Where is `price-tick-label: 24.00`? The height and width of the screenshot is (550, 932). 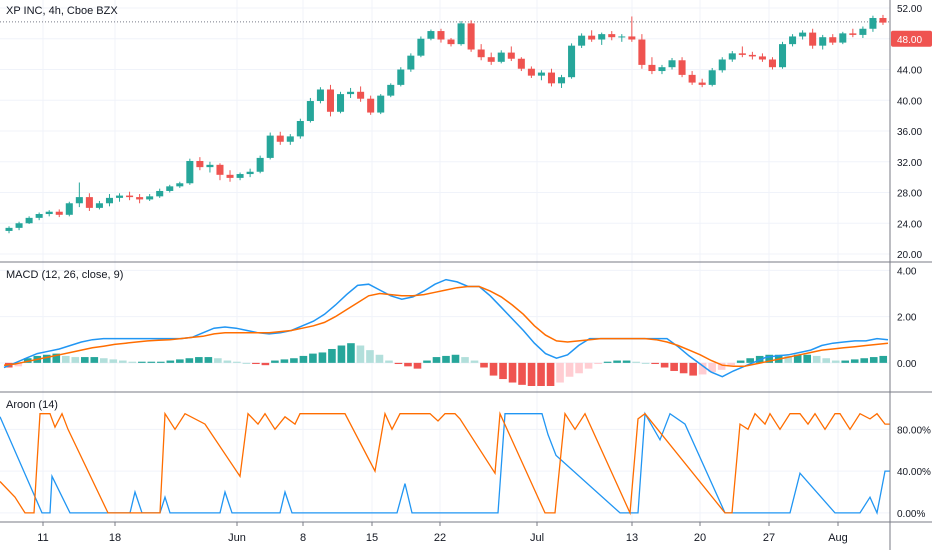
price-tick-label: 24.00 is located at coordinates (909, 224).